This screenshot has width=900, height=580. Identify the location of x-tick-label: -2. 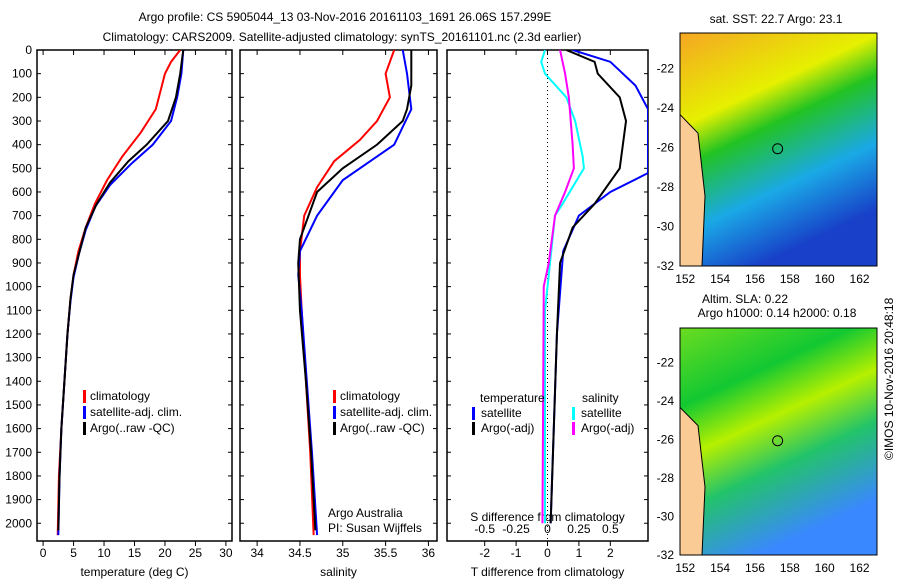
(484, 553).